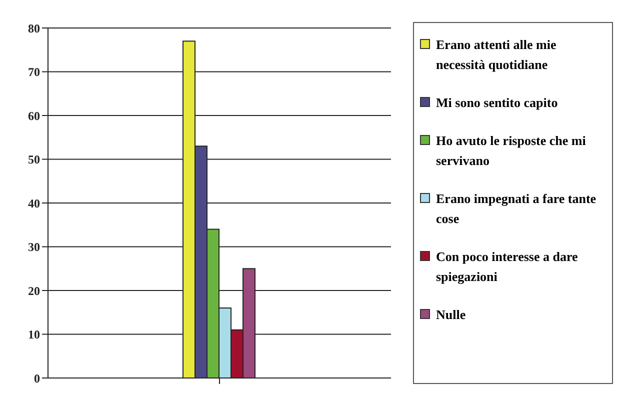 This screenshot has width=624, height=414. Describe the element at coordinates (497, 55) in the screenshot. I see `legend-label: Erano attenti alle mie necessità quotidiane` at that location.